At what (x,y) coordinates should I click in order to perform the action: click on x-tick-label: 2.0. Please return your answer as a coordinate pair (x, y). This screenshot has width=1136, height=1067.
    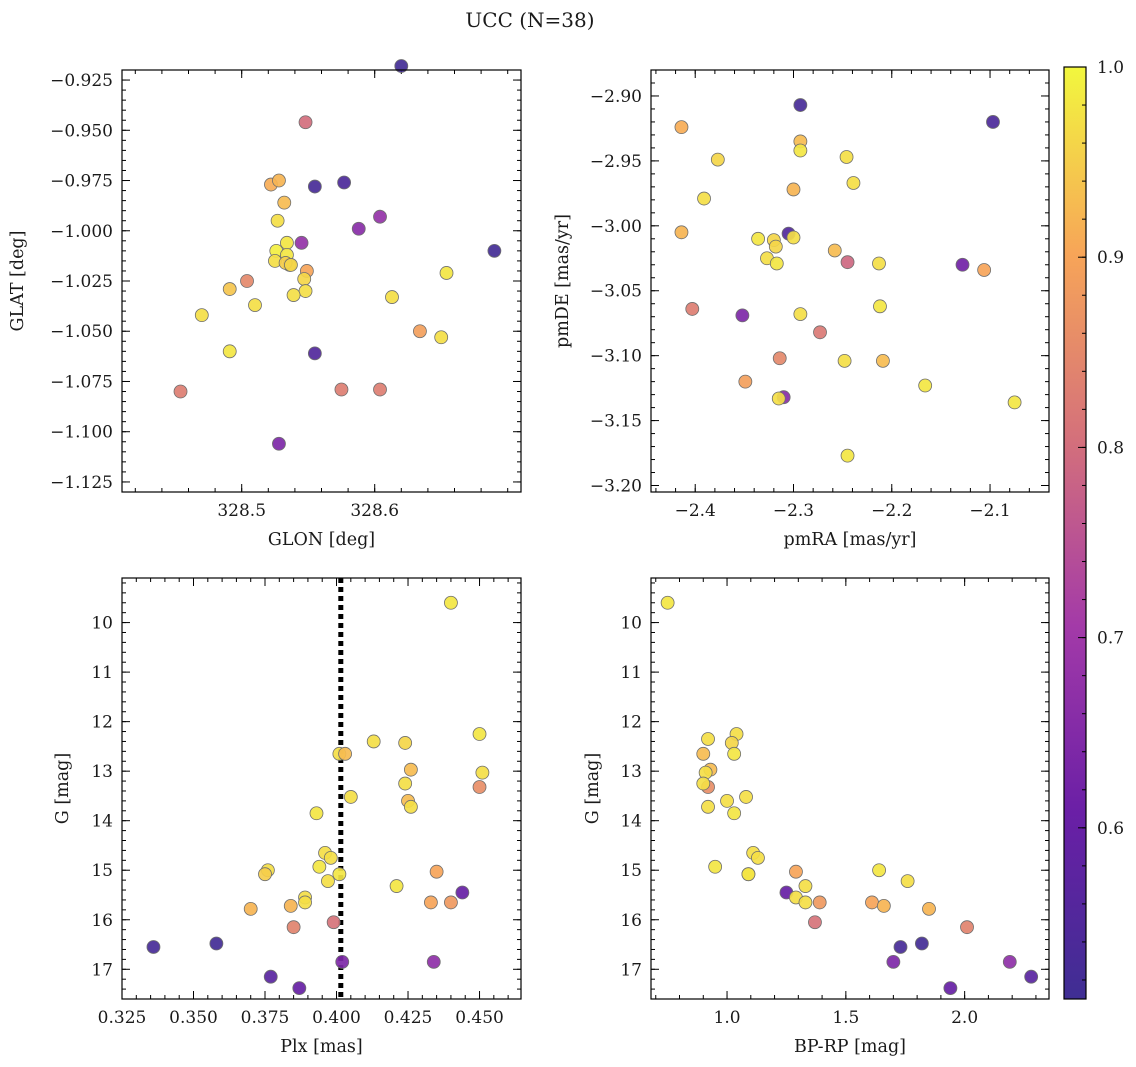
    Looking at the image, I should click on (964, 1018).